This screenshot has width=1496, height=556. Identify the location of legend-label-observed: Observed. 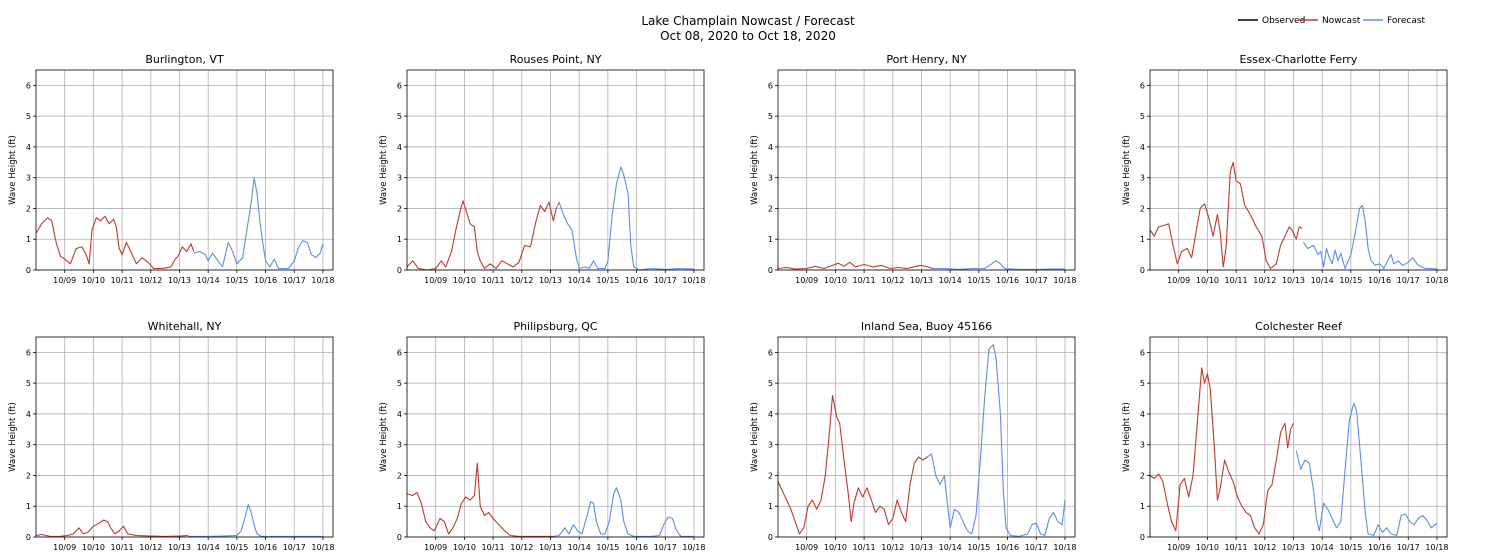
(1283, 21).